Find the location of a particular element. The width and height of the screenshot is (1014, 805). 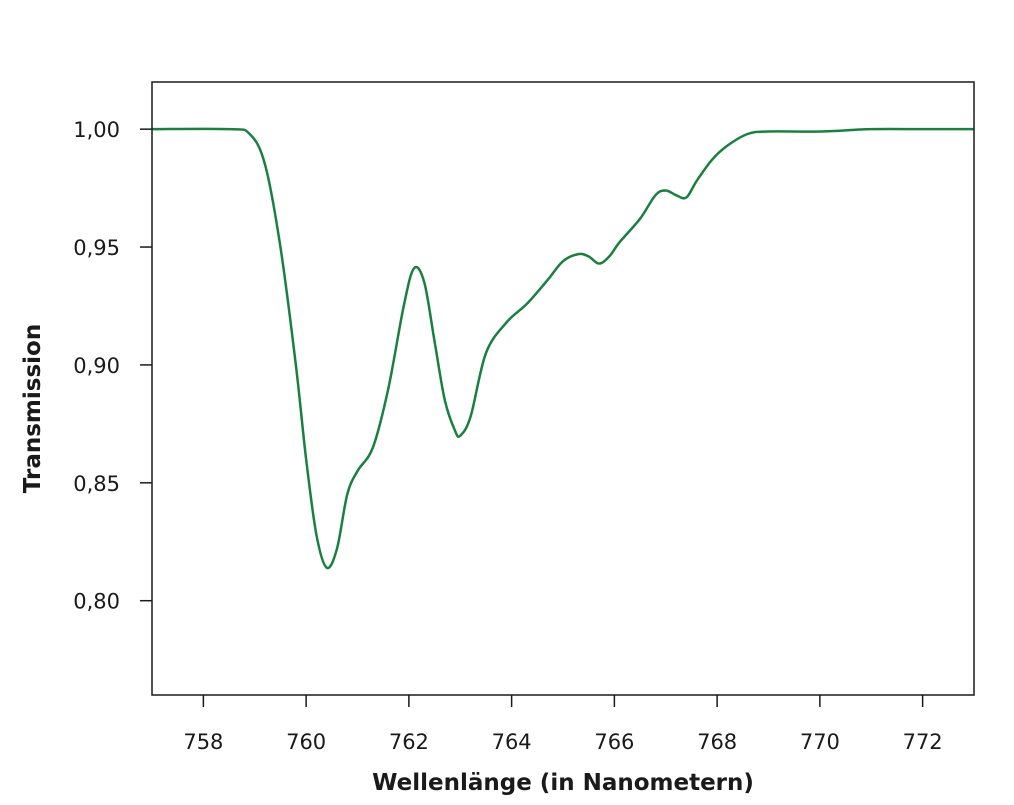

y-tick-label: 1,00 is located at coordinates (96, 130).